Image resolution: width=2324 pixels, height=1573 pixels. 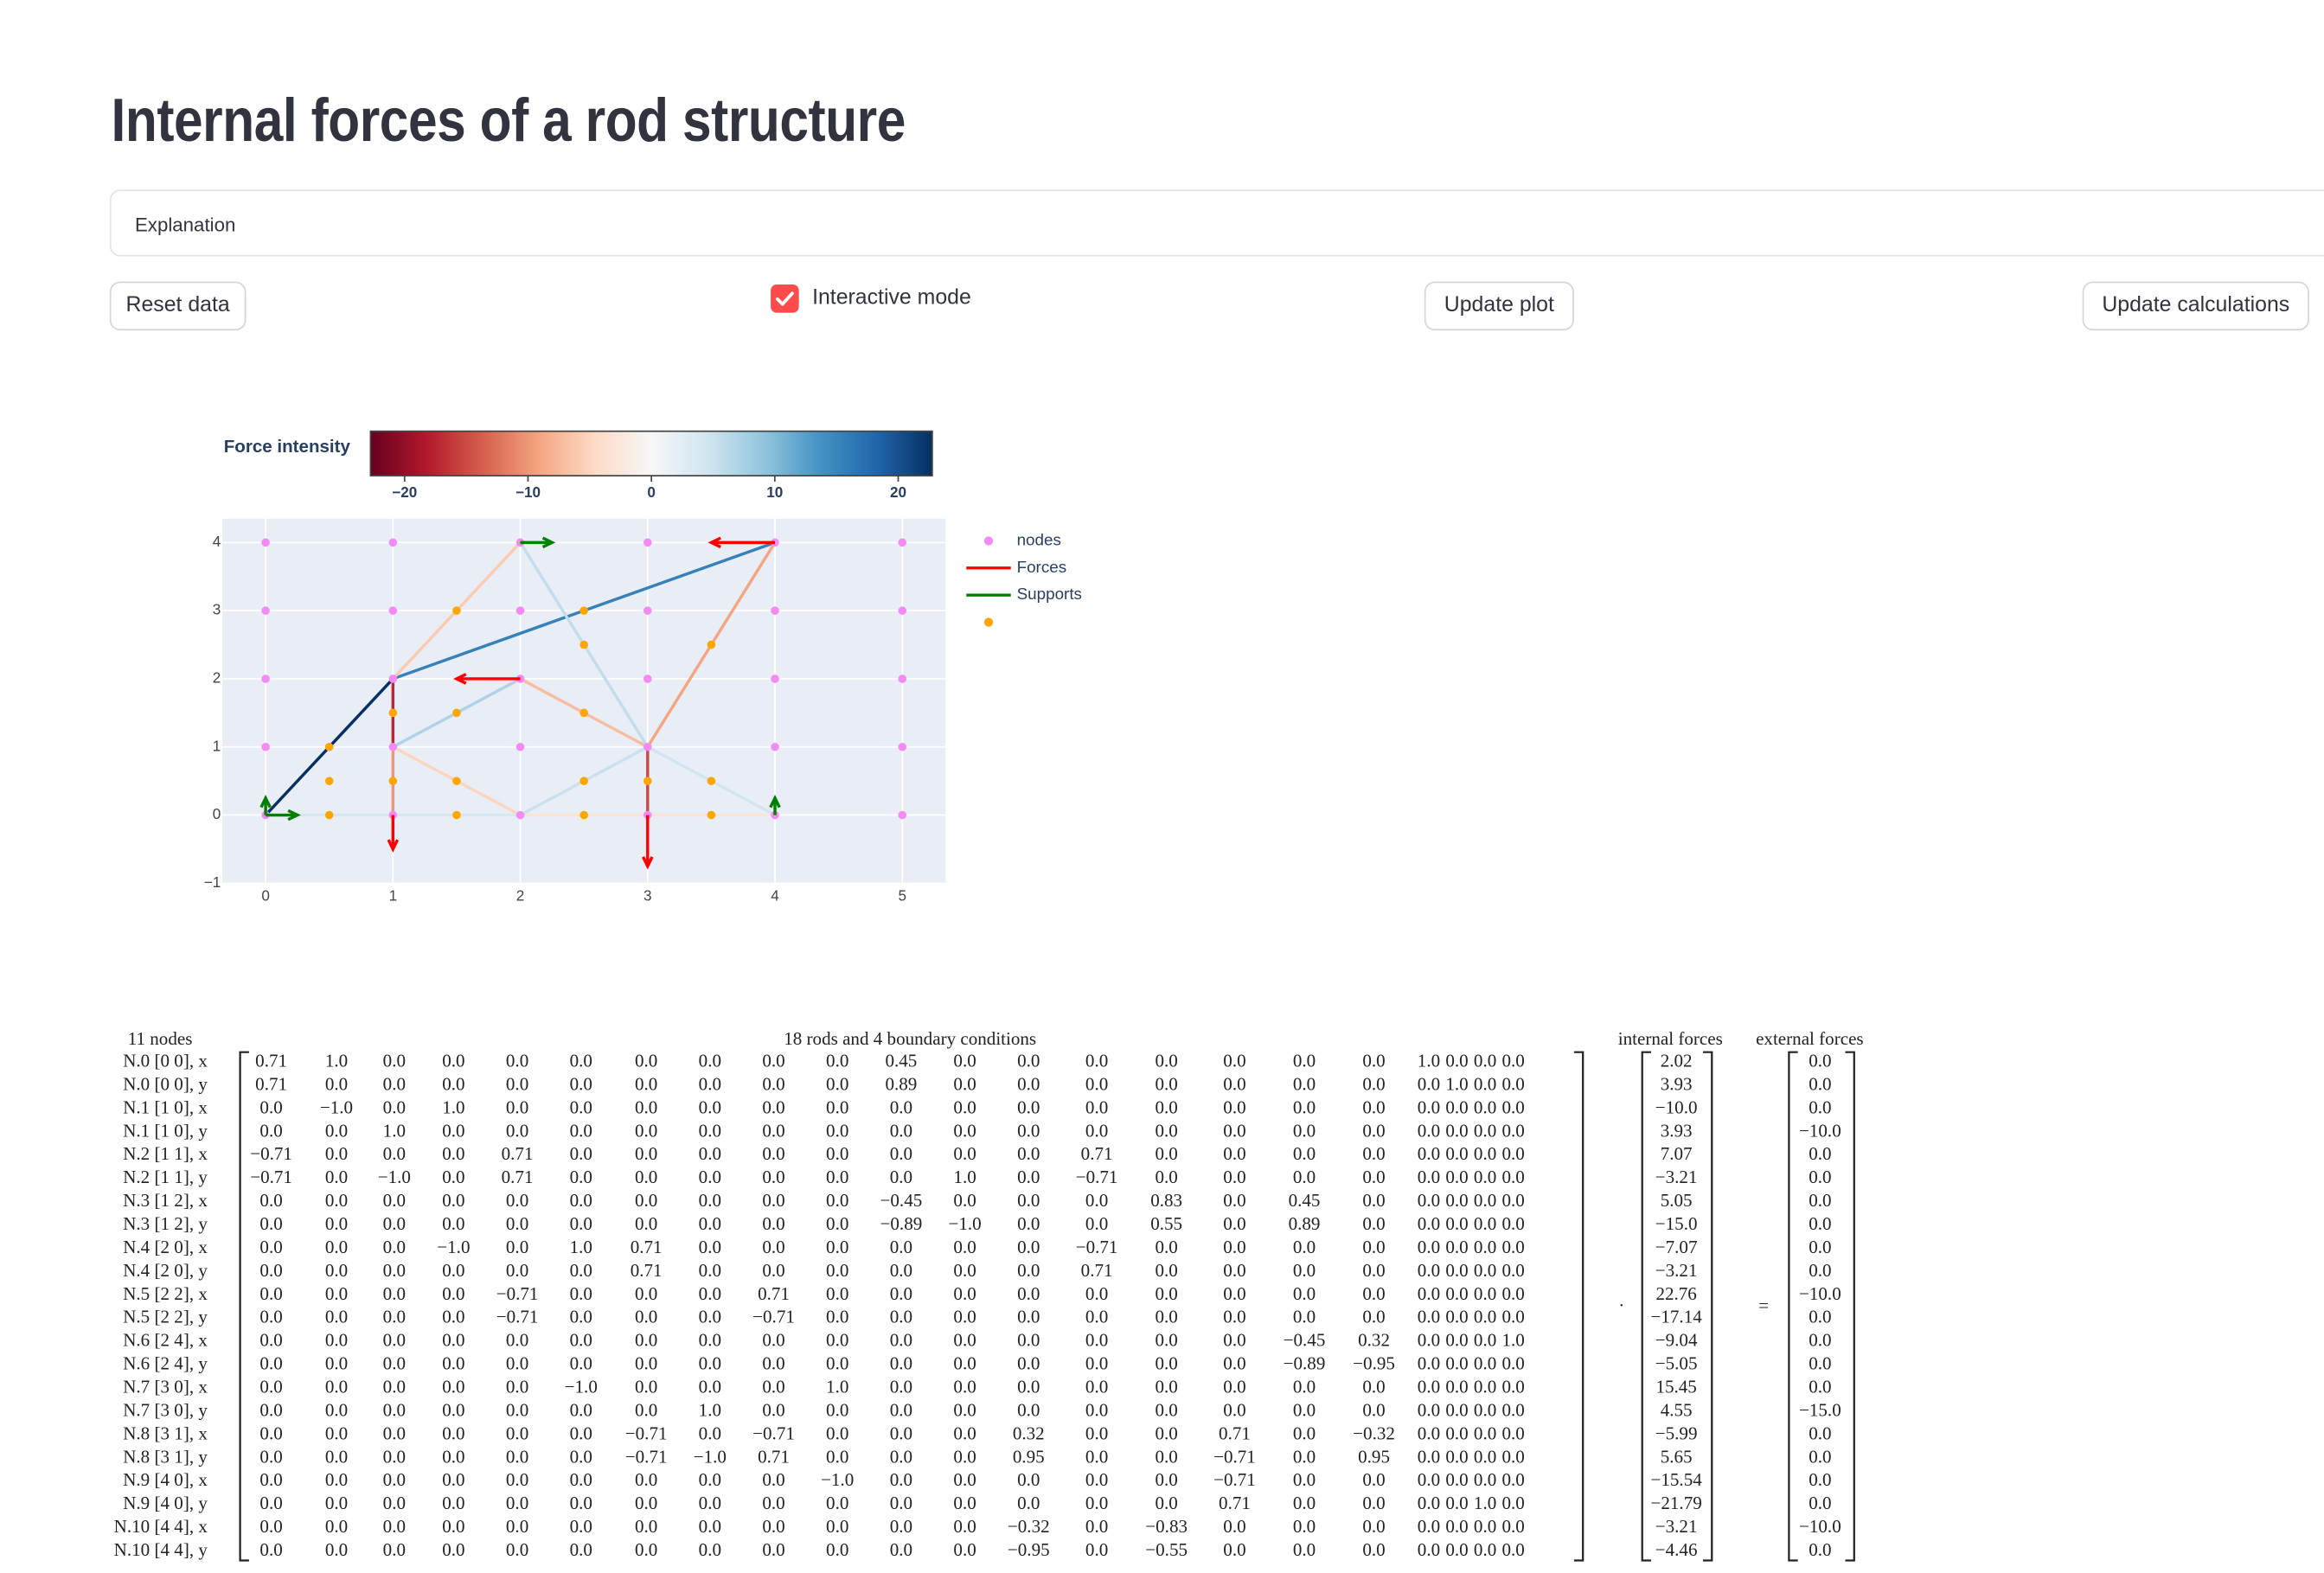 I want to click on row-label: N.3 [1 2], y, so click(x=165, y=1223).